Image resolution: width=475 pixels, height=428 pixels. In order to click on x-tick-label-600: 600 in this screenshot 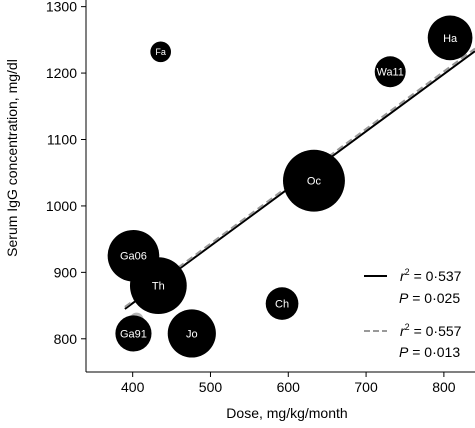, I will do `click(289, 387)`.